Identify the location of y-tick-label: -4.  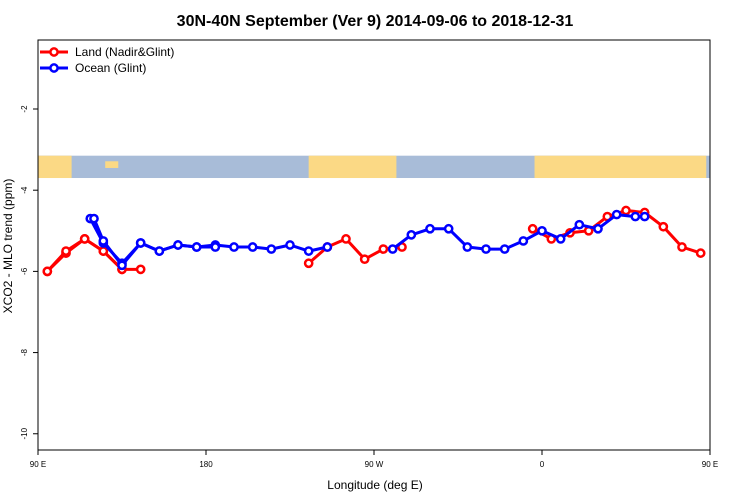
(24, 190).